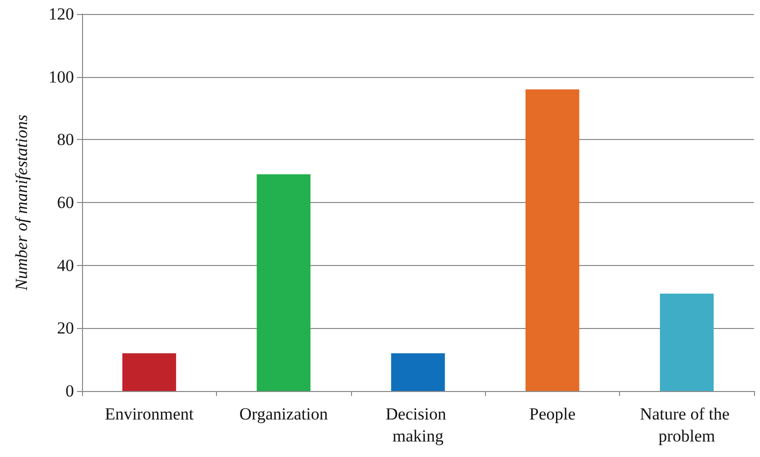  I want to click on x-tick-label: Environment, so click(149, 414).